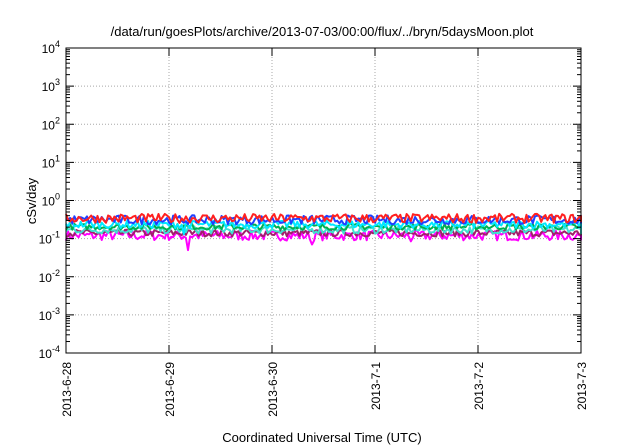  What do you see at coordinates (51, 123) in the screenshot?
I see `y-tick-label: 10²` at bounding box center [51, 123].